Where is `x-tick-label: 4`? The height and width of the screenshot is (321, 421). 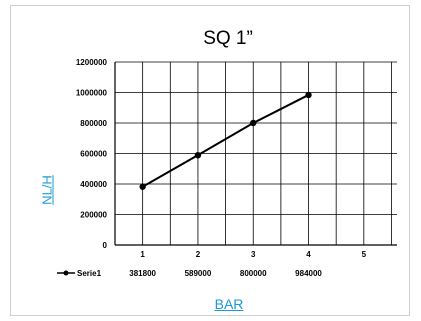
x-tick-label: 4 is located at coordinates (308, 254).